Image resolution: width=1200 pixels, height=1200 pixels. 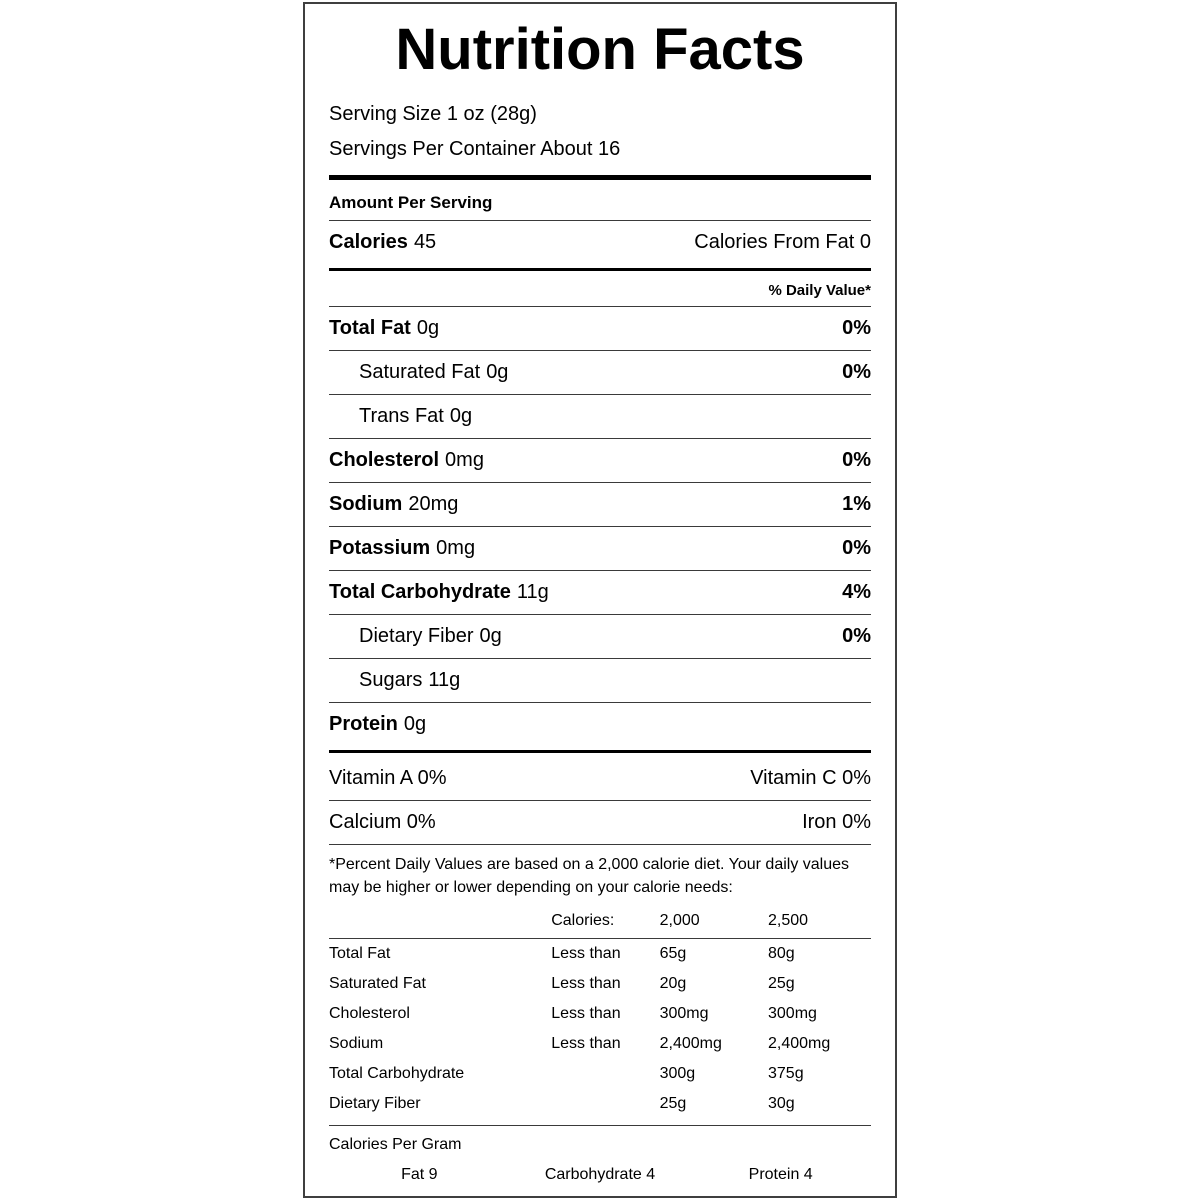 I want to click on nutrient-row-protein: Protein 0g, so click(x=600, y=724).